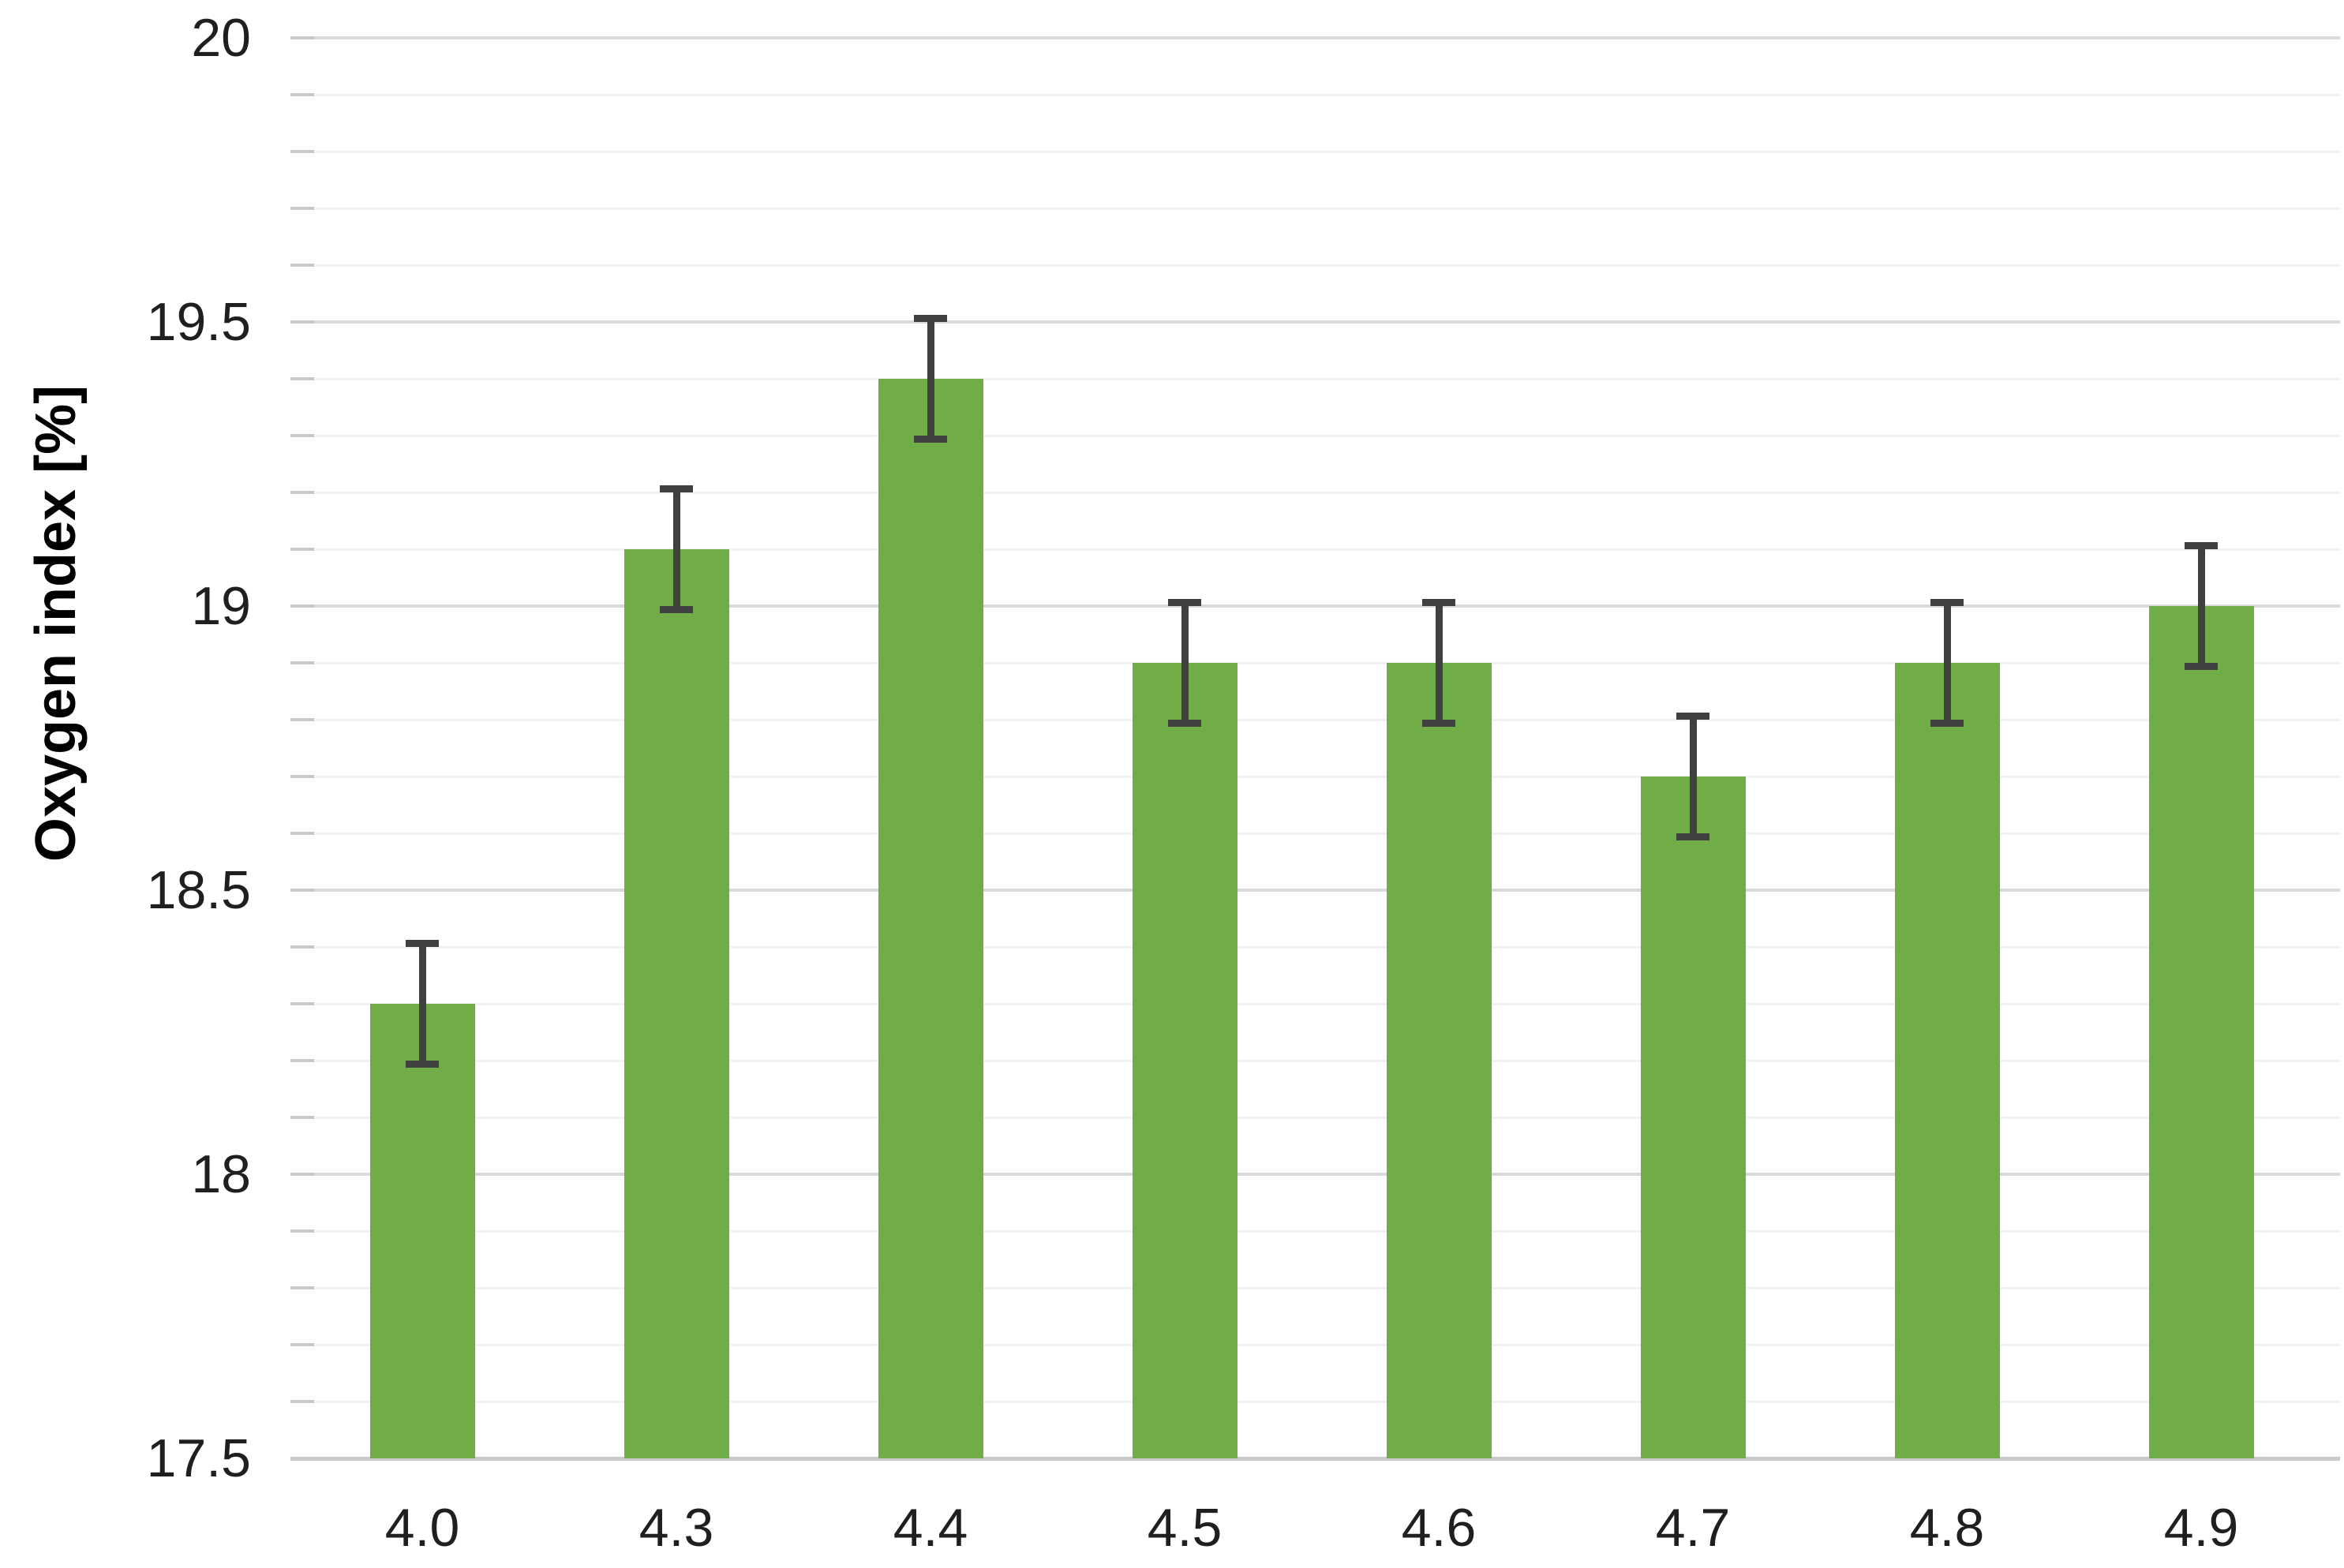 This screenshot has width=2344, height=1568. I want to click on x-axis-tick-label: 4.8, so click(1947, 1528).